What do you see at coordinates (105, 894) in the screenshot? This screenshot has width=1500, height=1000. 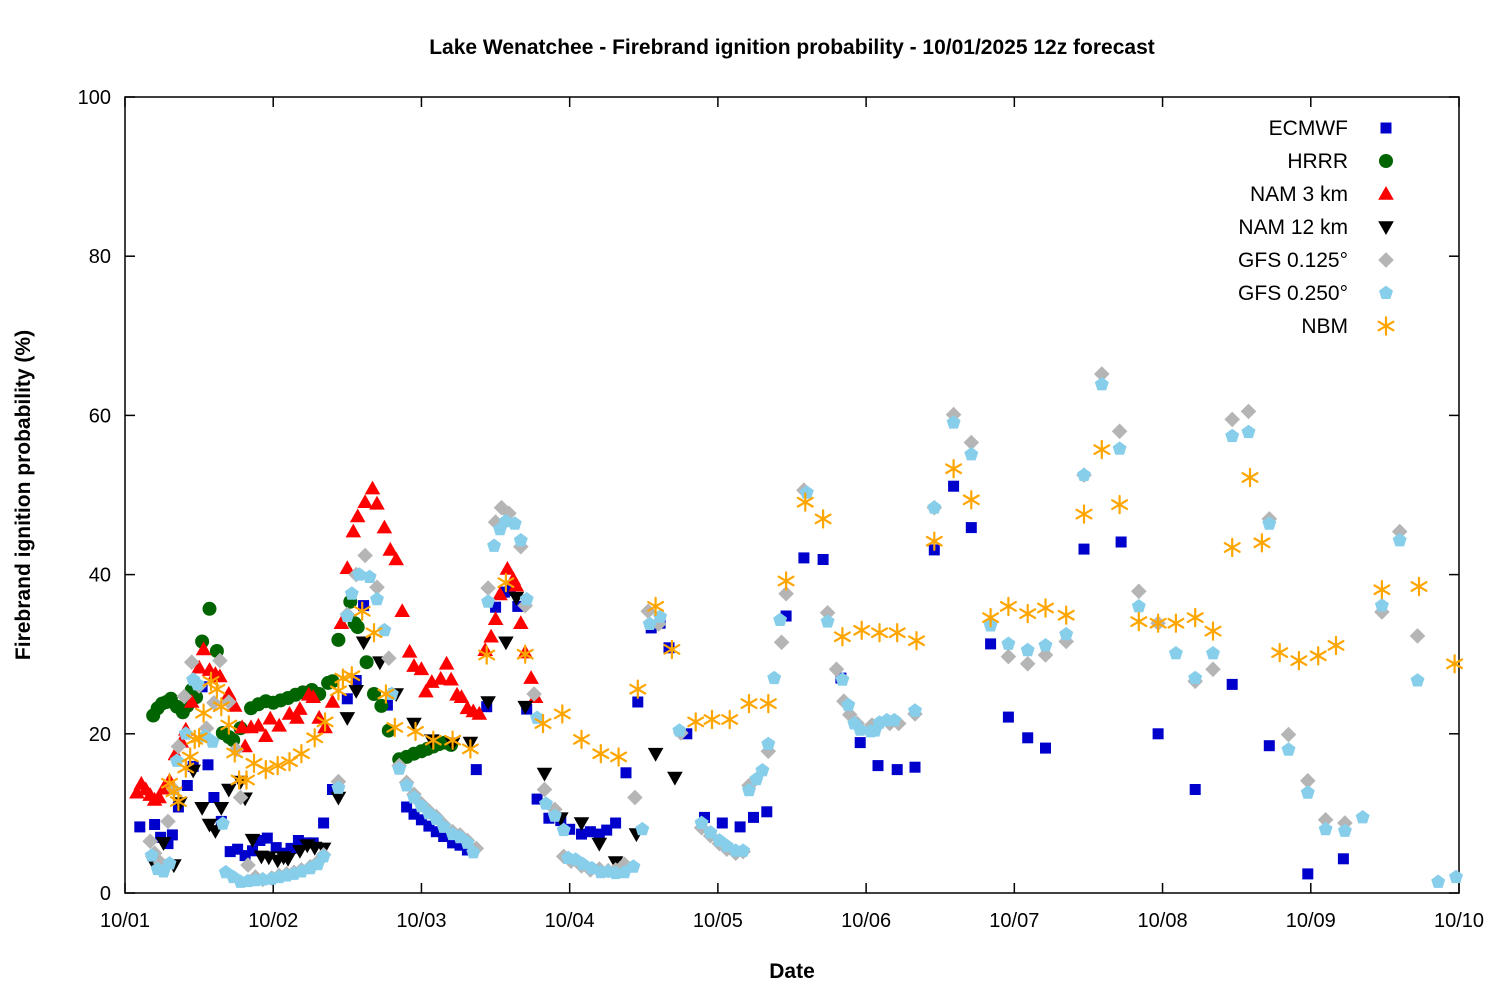 I see `y-tick-label: 0` at bounding box center [105, 894].